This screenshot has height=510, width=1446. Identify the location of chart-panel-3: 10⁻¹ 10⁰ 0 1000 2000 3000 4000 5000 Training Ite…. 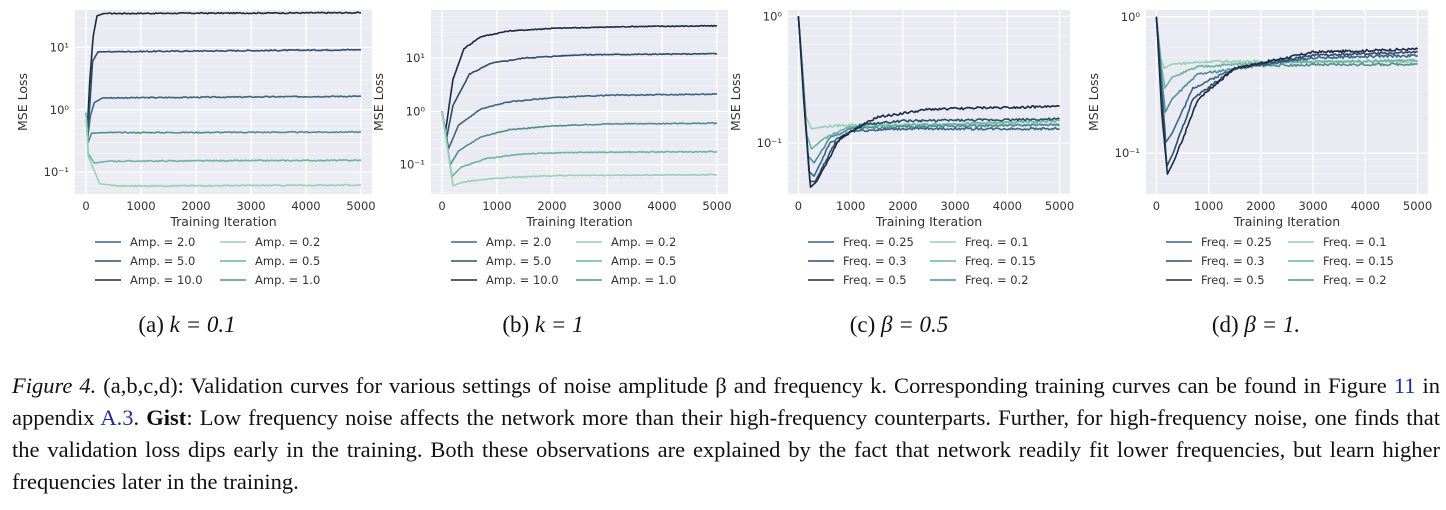
(901, 148).